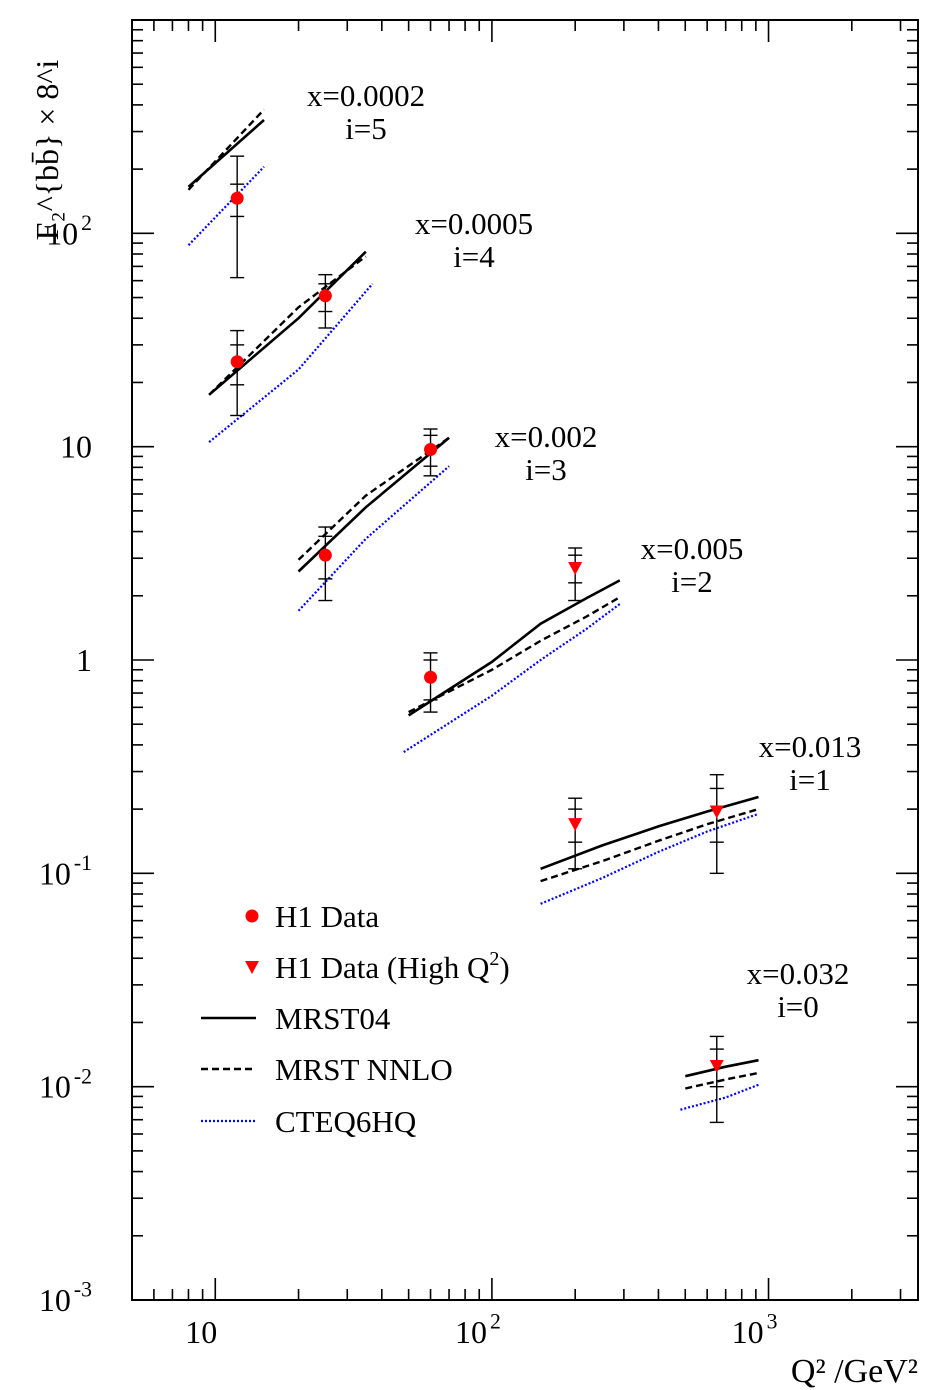 The image size is (934, 1390). I want to click on bin-x-label: x=0.0002, so click(366, 95).